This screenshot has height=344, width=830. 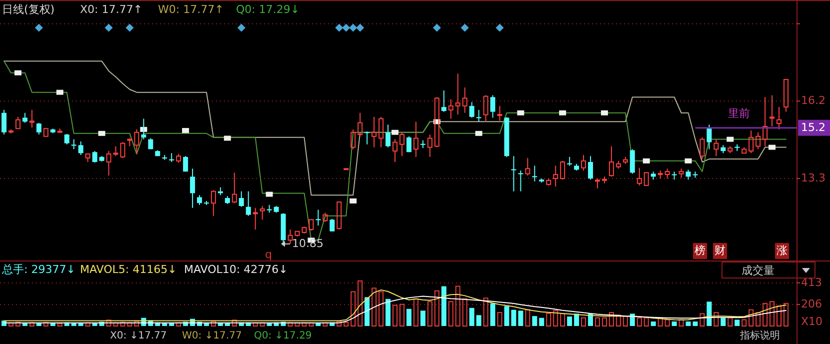 What do you see at coordinates (758, 271) in the screenshot?
I see `text: 成交量` at bounding box center [758, 271].